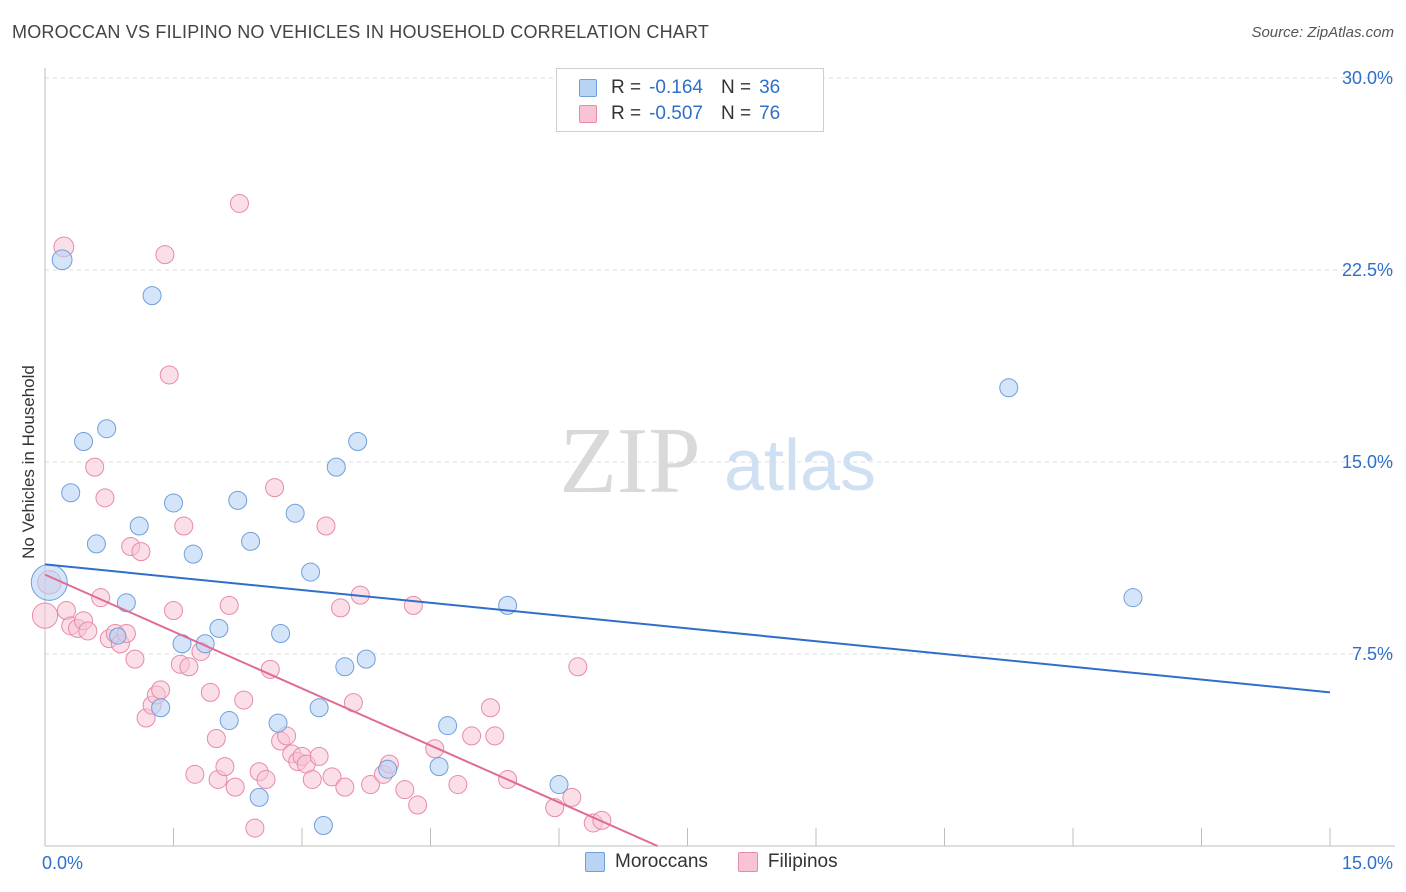 The height and width of the screenshot is (892, 1406). Describe the element at coordinates (726, 862) in the screenshot. I see `series-legend: Moroccans Filipinos` at that location.